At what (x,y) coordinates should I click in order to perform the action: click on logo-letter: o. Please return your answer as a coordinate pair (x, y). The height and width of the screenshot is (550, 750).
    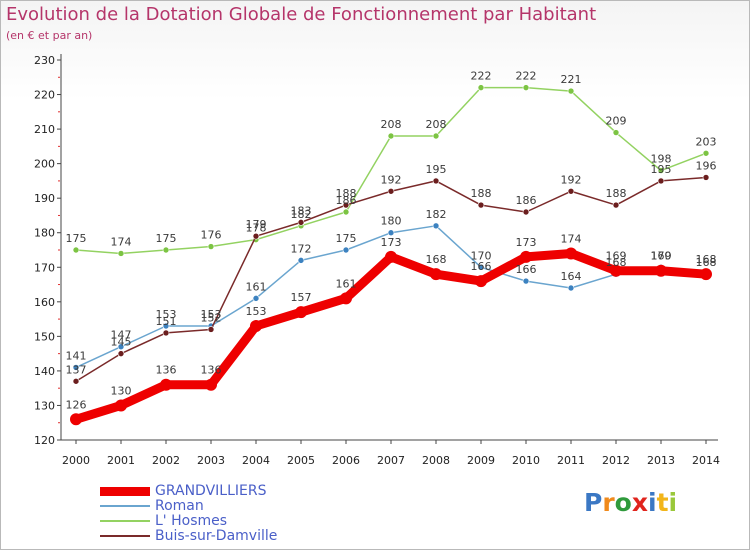
    Looking at the image, I should click on (623, 502).